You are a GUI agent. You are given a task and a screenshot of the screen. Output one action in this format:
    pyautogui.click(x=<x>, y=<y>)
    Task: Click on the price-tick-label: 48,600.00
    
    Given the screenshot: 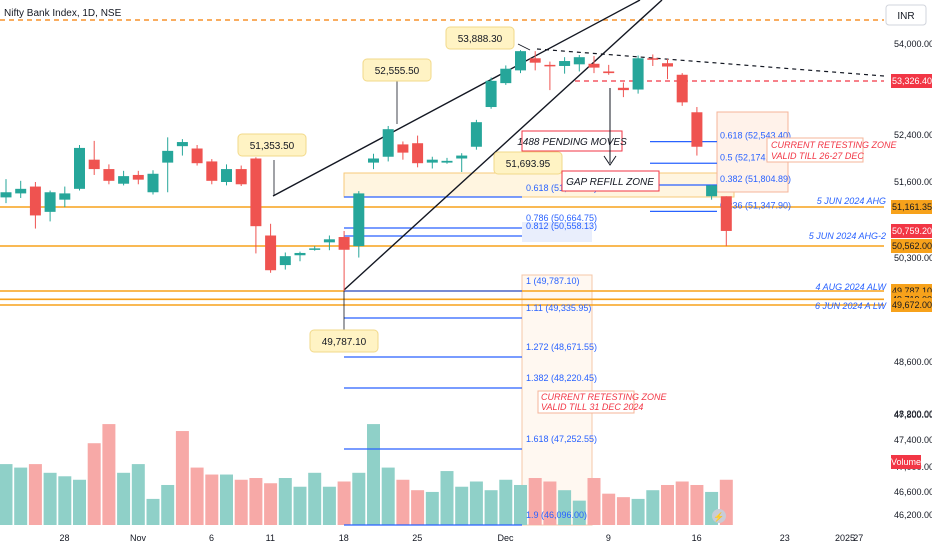 What is the action you would take?
    pyautogui.click(x=913, y=362)
    